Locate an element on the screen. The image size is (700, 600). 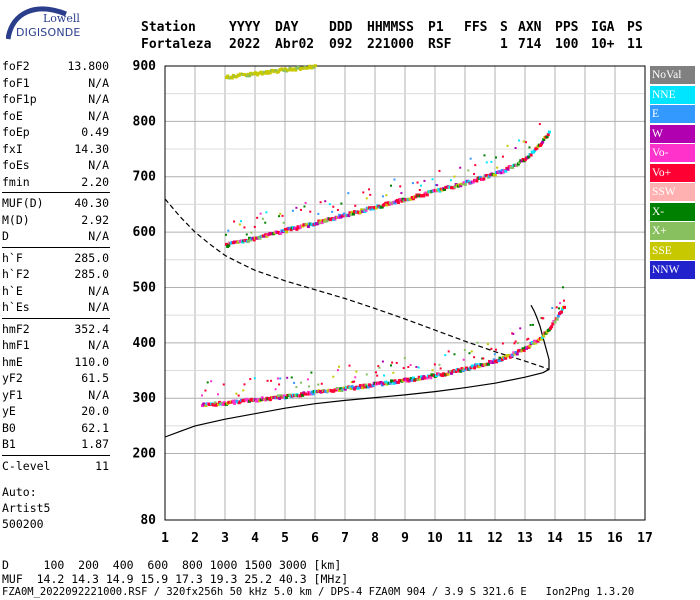
y-tick-label: 80 is located at coordinates (148, 520).